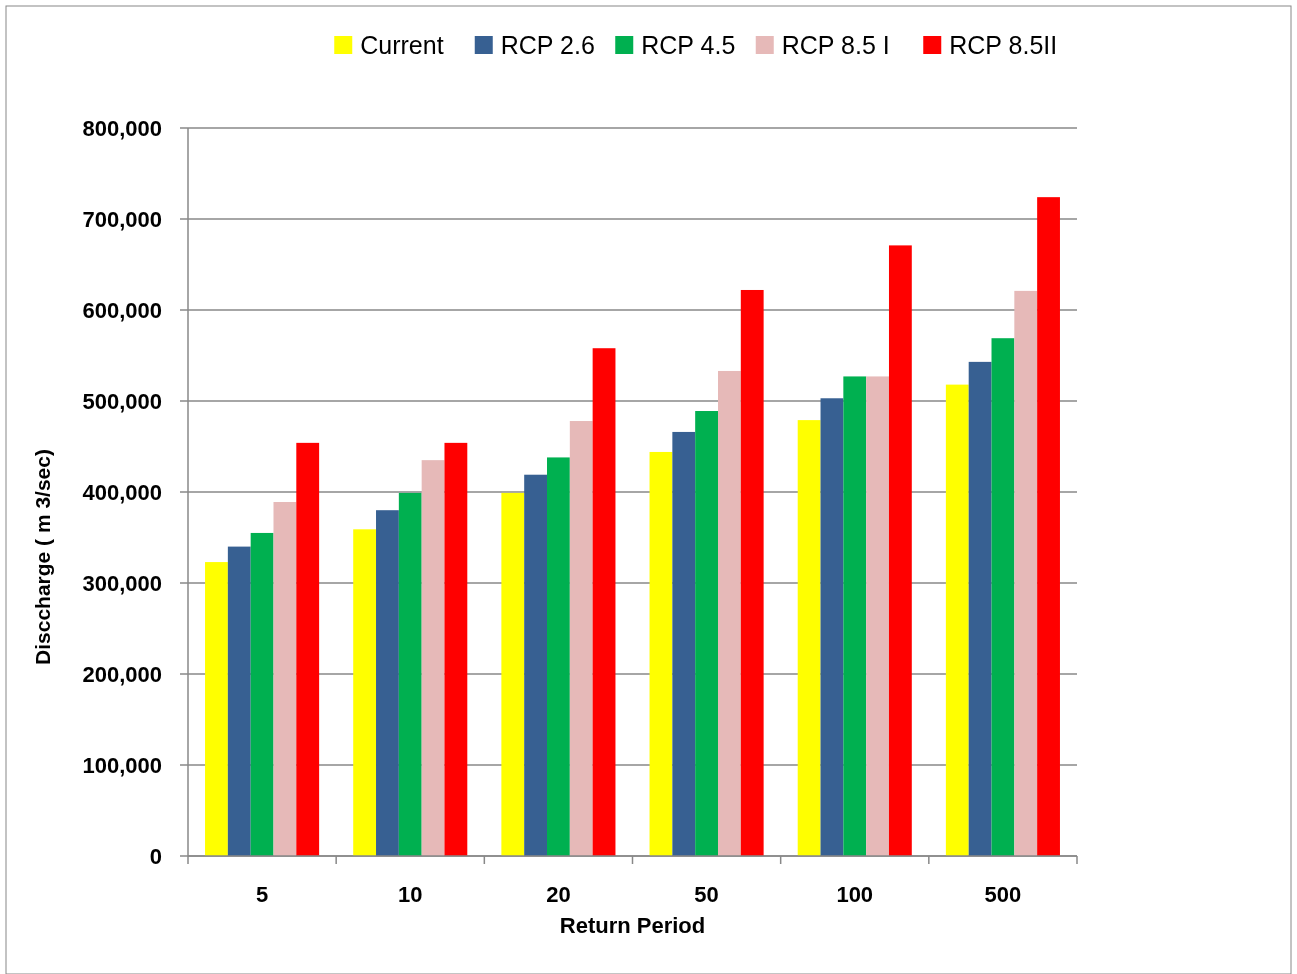 This screenshot has height=974, width=1297. What do you see at coordinates (410, 894) in the screenshot?
I see `x-tick-label: 10` at bounding box center [410, 894].